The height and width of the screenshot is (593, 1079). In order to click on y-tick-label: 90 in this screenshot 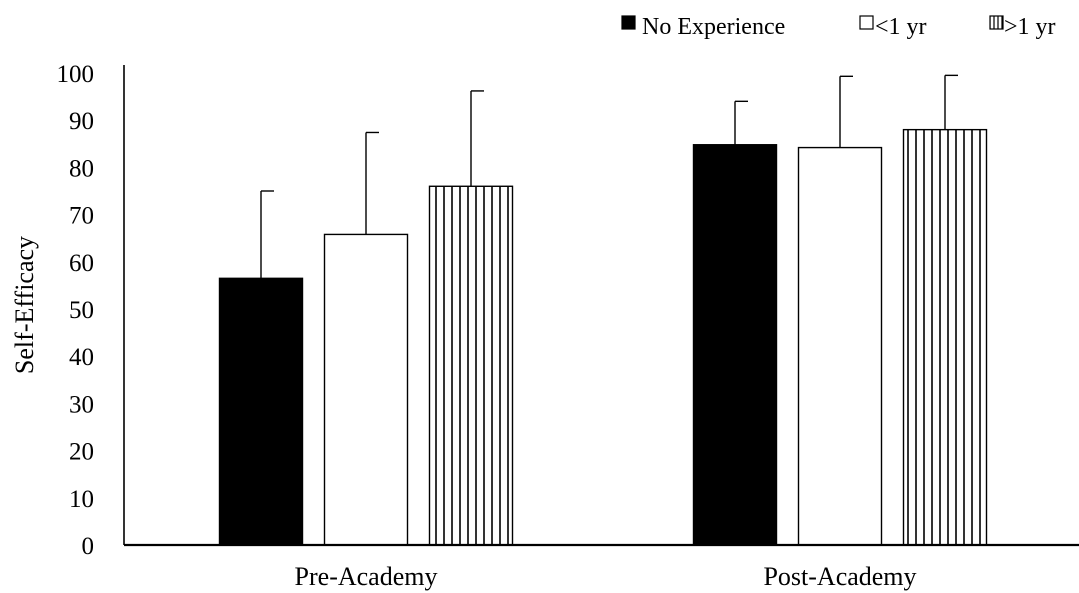, I will do `click(81, 121)`.